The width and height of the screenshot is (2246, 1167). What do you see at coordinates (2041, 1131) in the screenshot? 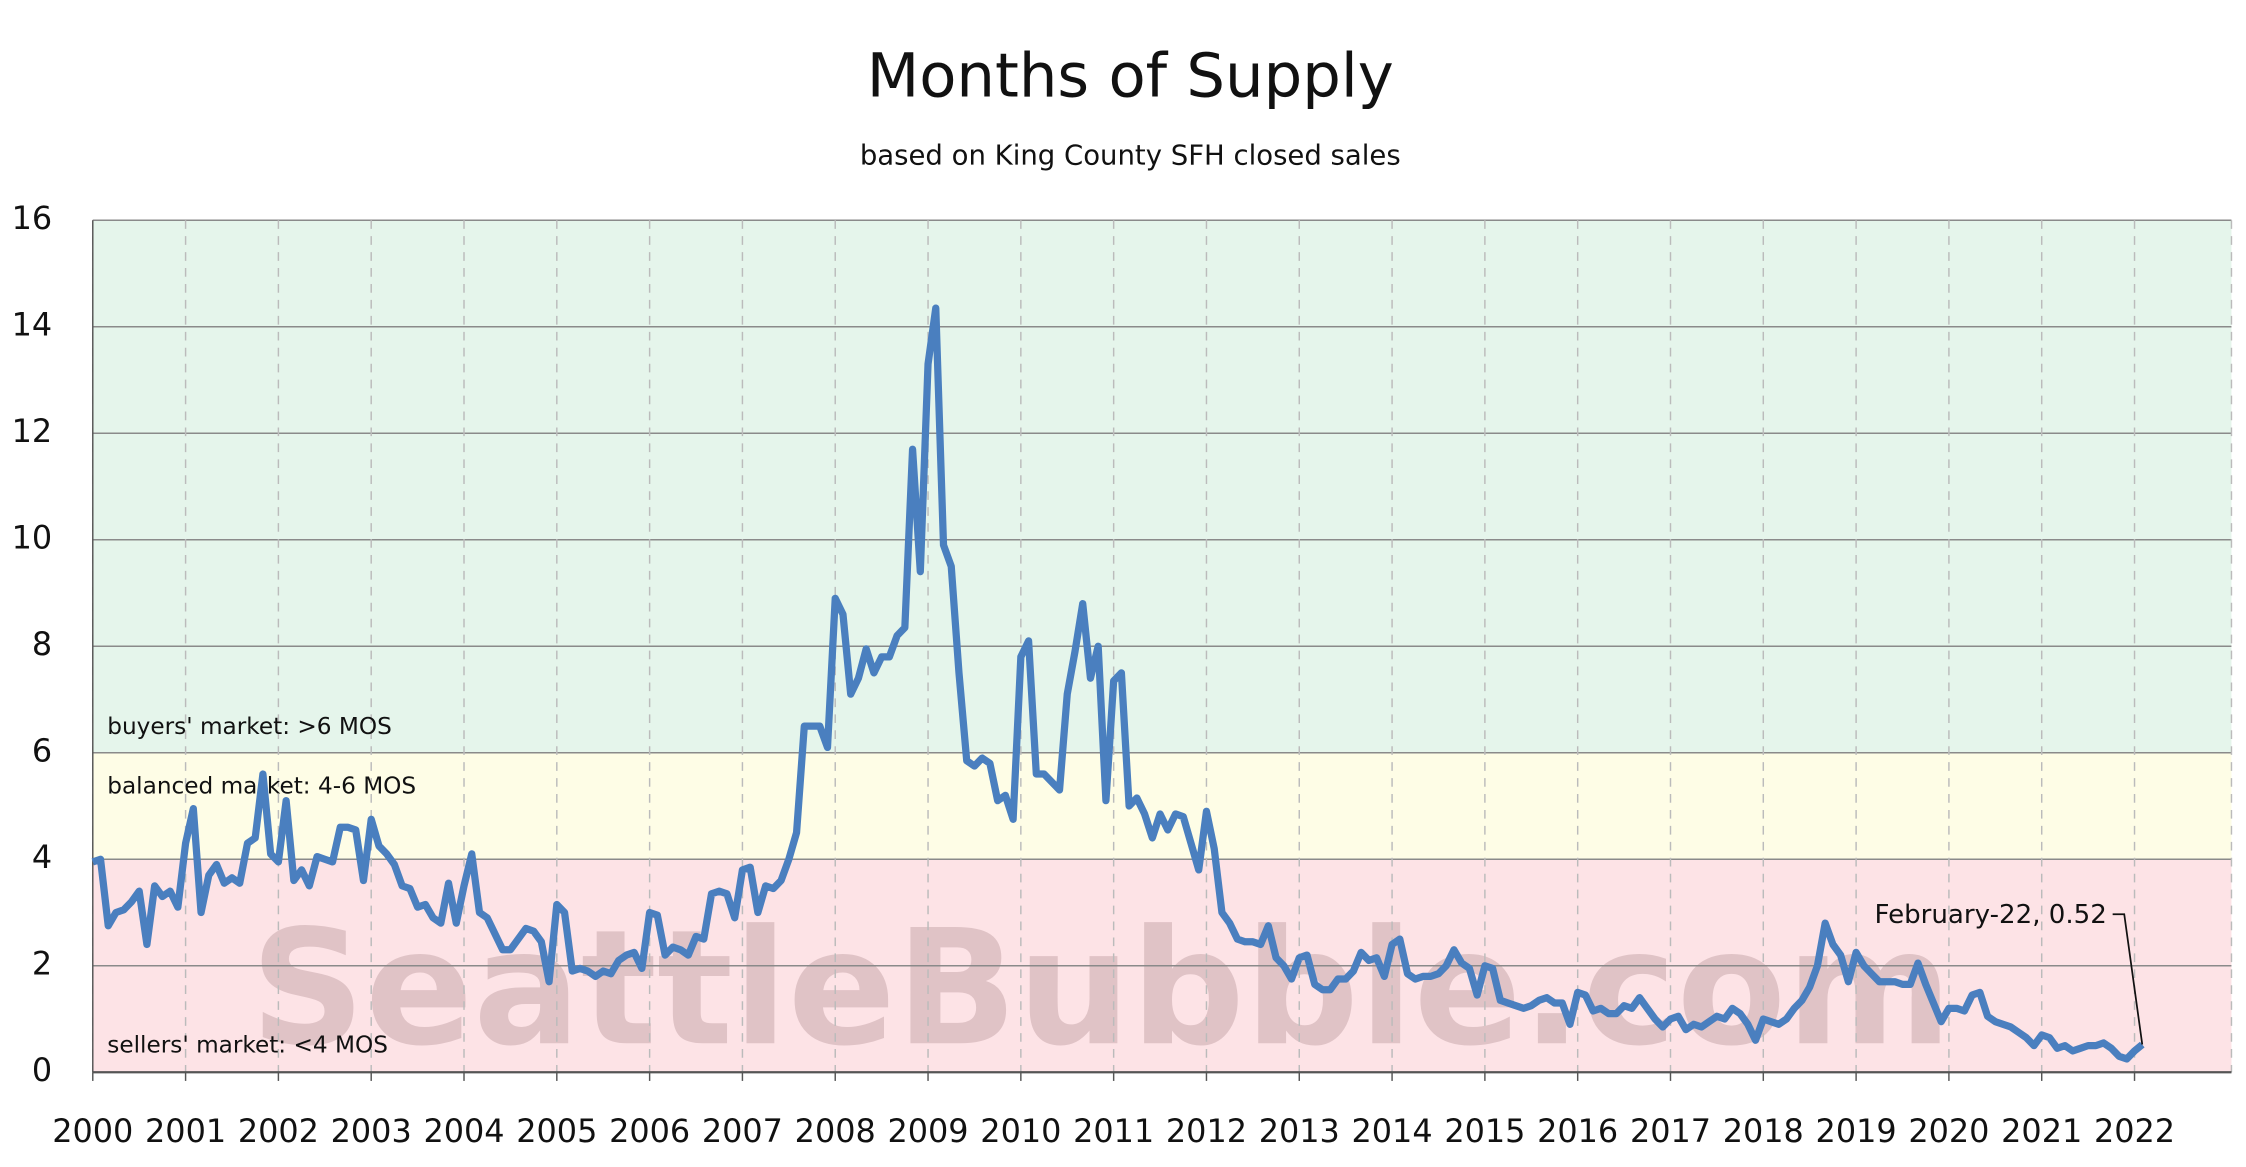
I see `x-tick-label: 2021` at bounding box center [2041, 1131].